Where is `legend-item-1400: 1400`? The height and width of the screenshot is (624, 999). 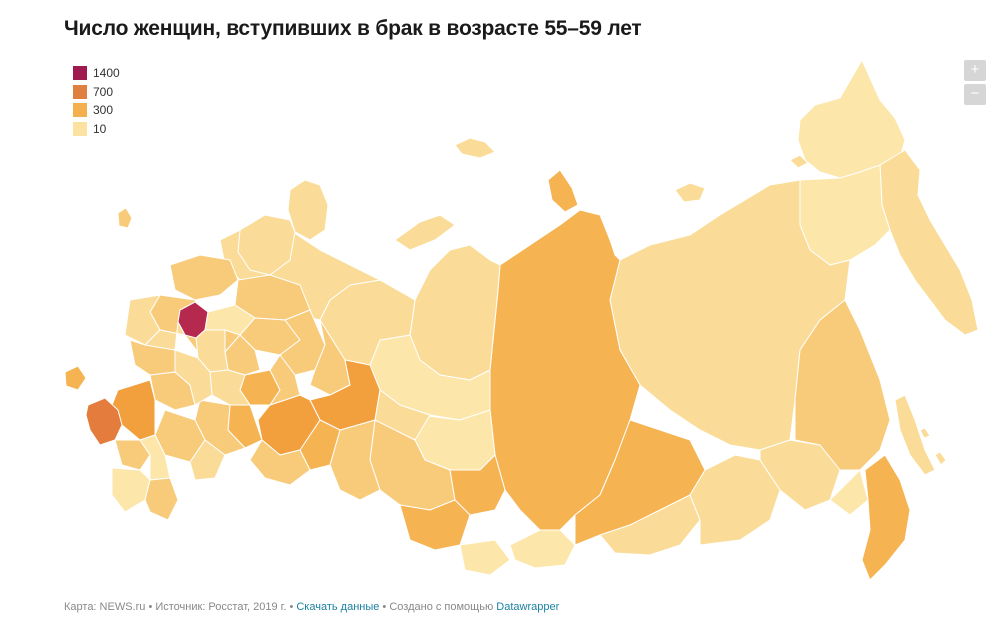
legend-item-1400: 1400 is located at coordinates (96, 73).